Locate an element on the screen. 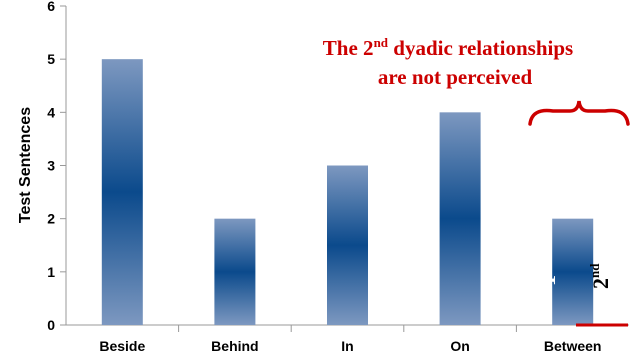 The image size is (641, 358). y-tick-label: 5 is located at coordinates (51, 59).